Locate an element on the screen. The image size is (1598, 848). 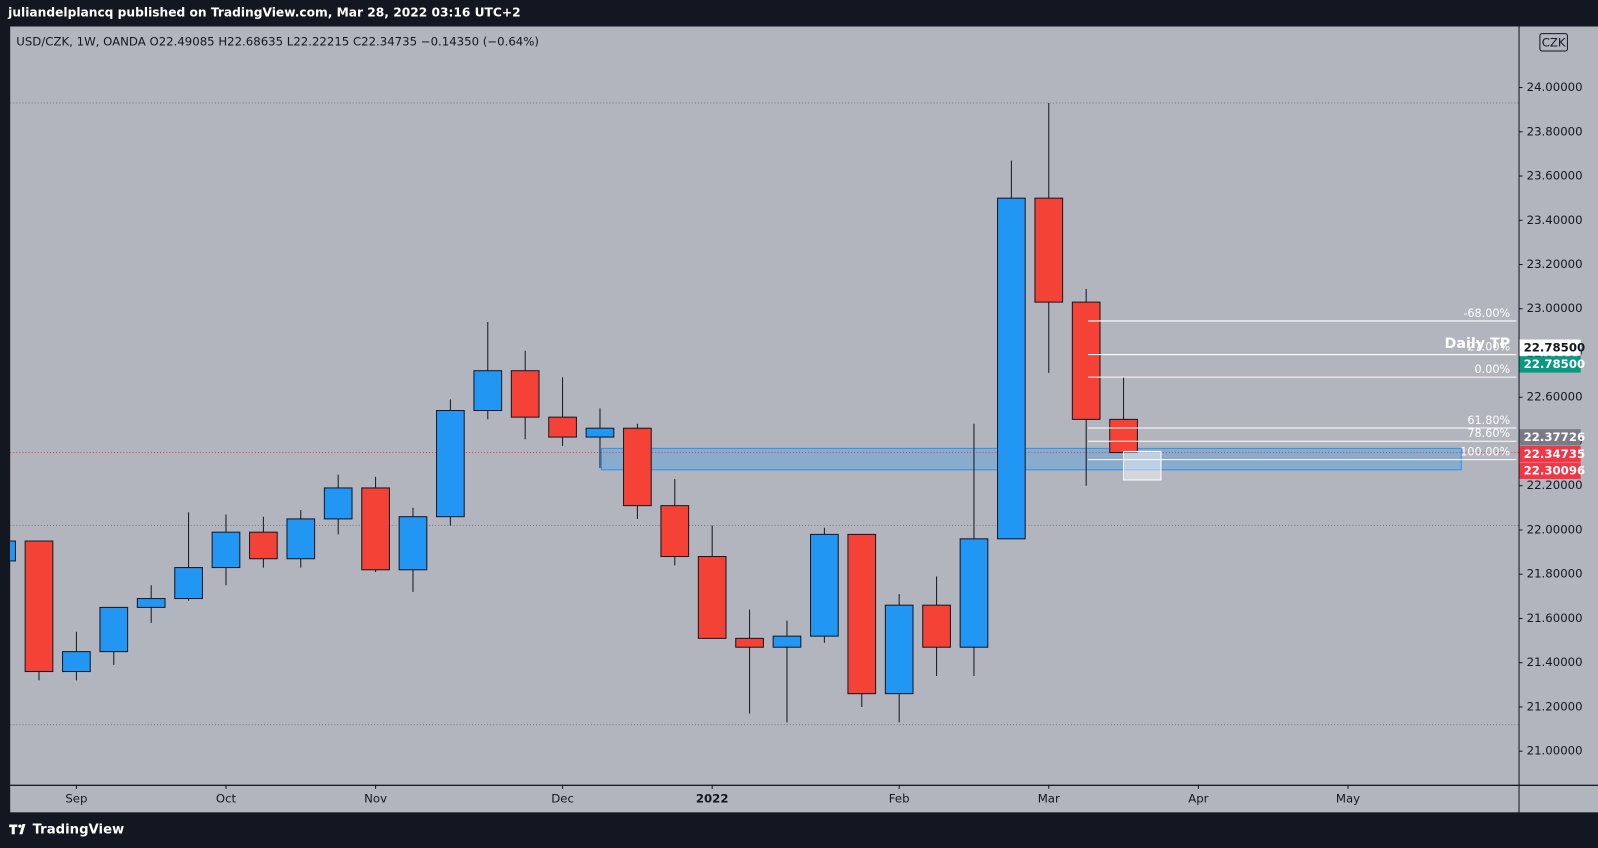
y-tick-label: 22.20000 is located at coordinates (1555, 485).